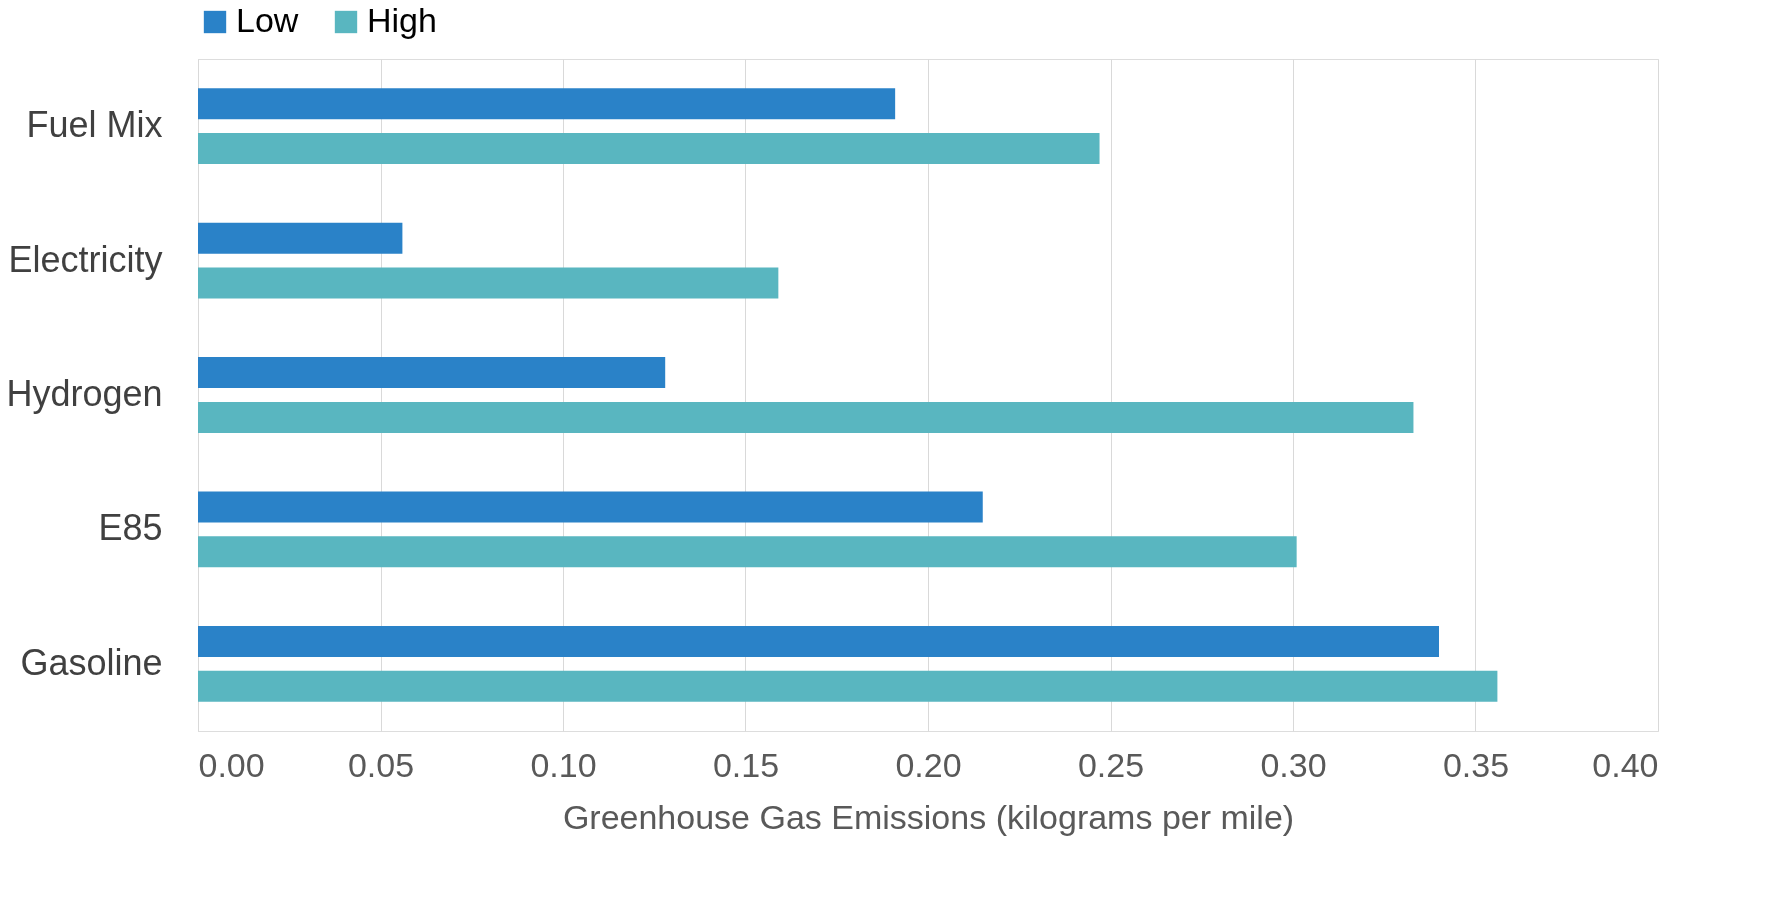  I want to click on y-tick-label: Electricity, so click(85, 259).